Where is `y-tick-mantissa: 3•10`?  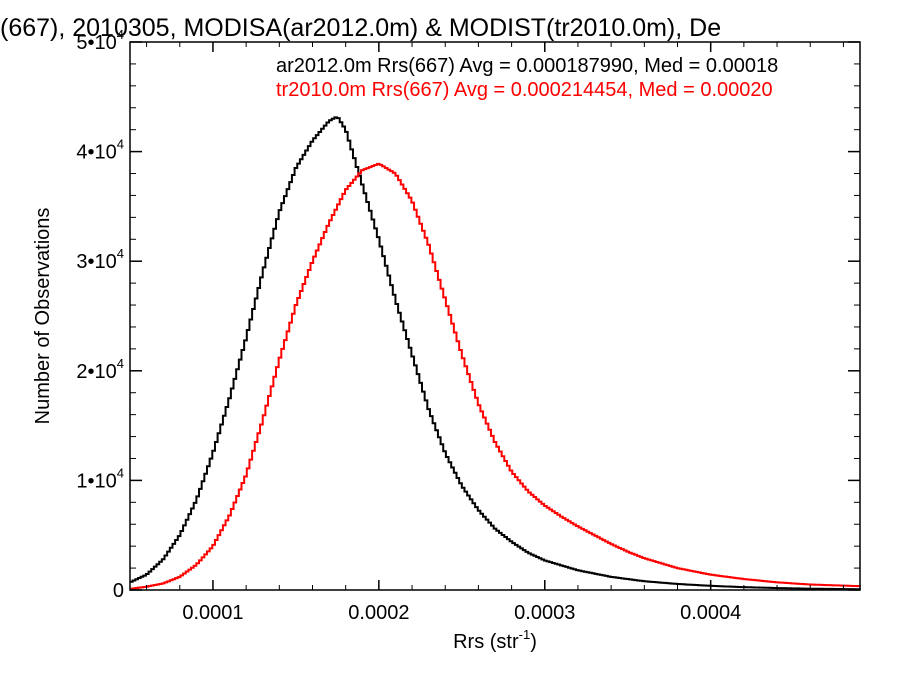
y-tick-mantissa: 3•10 is located at coordinates (96, 262).